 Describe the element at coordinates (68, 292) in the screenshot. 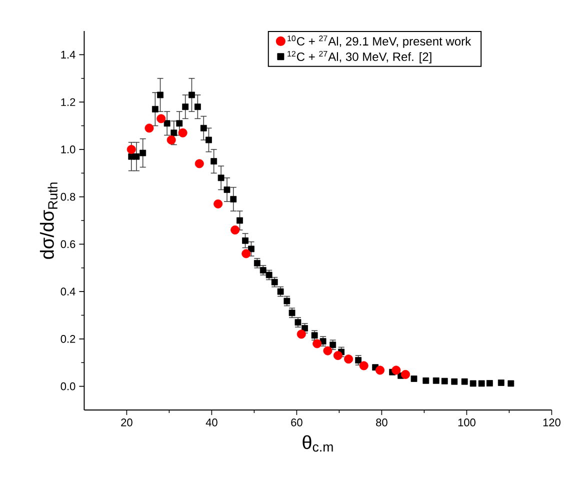

I see `y-tick-label: 0.4` at that location.